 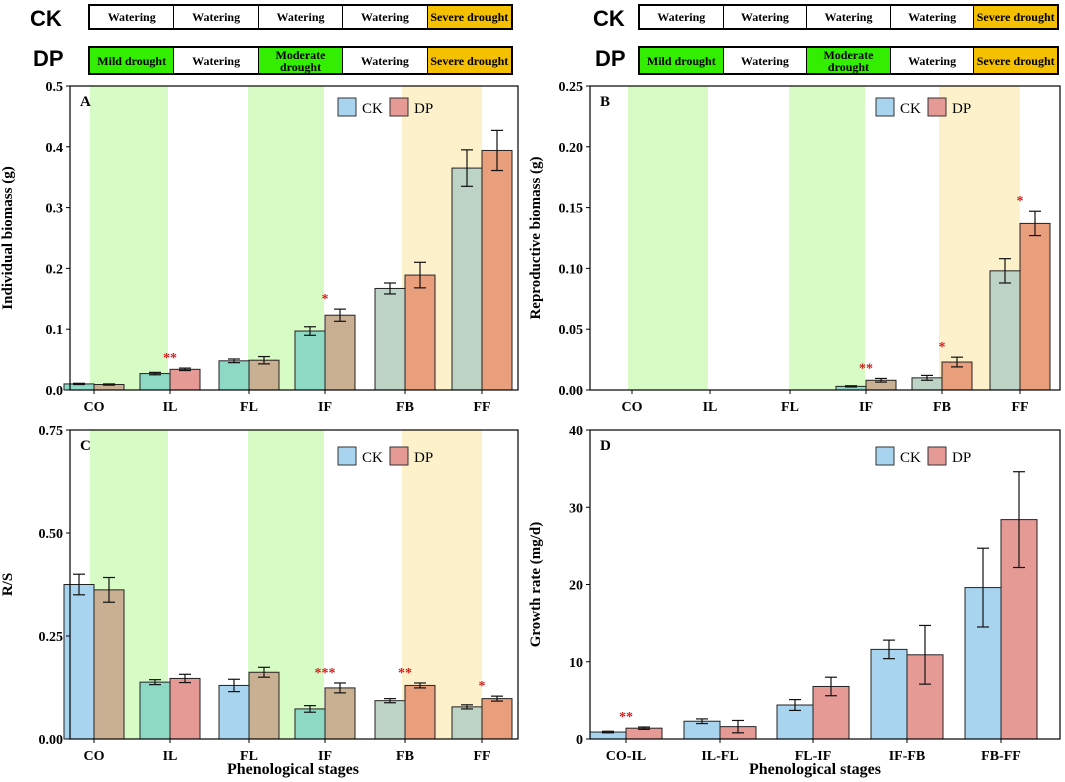 I want to click on schedule-right-dp-cell-4: Severe drought, so click(x=1015, y=60).